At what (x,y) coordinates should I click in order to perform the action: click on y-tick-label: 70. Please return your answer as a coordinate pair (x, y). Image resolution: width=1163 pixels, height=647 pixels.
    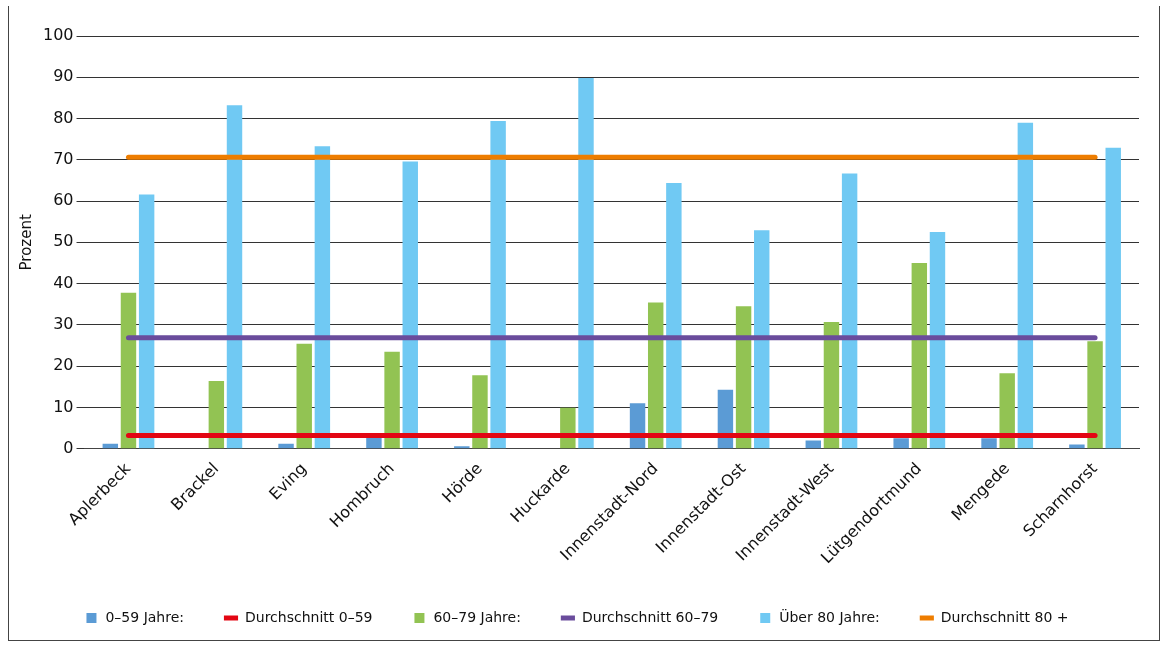
    Looking at the image, I should click on (63, 158).